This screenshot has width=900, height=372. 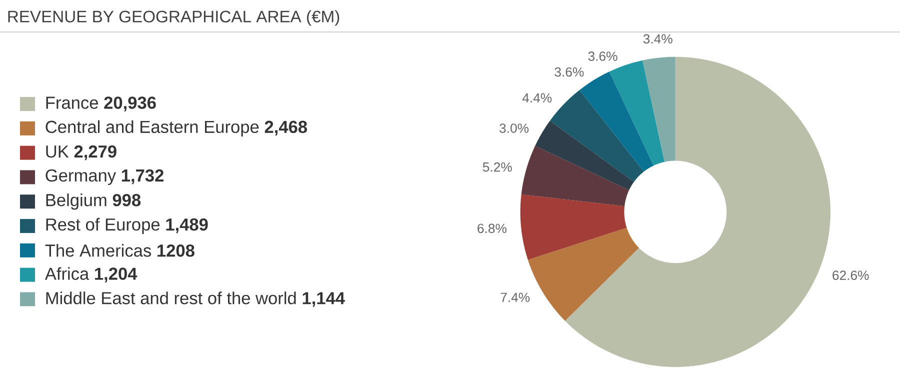 I want to click on legend-label: Belgium 998, so click(x=93, y=202).